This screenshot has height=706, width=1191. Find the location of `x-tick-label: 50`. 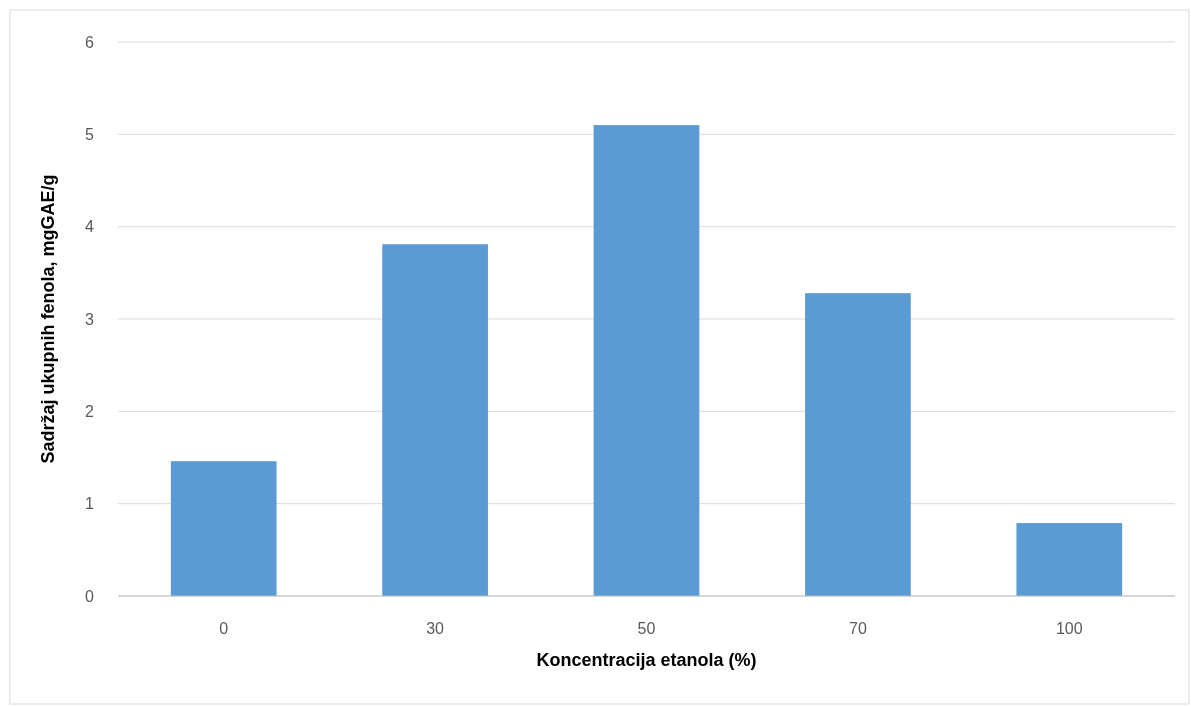

x-tick-label: 50 is located at coordinates (646, 628).